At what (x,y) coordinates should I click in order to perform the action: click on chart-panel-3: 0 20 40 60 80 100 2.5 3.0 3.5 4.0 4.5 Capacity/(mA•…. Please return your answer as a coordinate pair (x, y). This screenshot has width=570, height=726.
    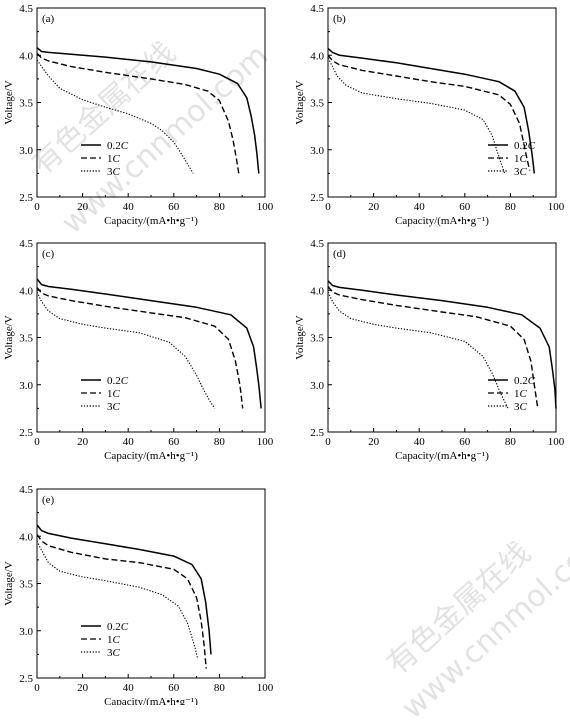
    Looking at the image, I should click on (429, 350).